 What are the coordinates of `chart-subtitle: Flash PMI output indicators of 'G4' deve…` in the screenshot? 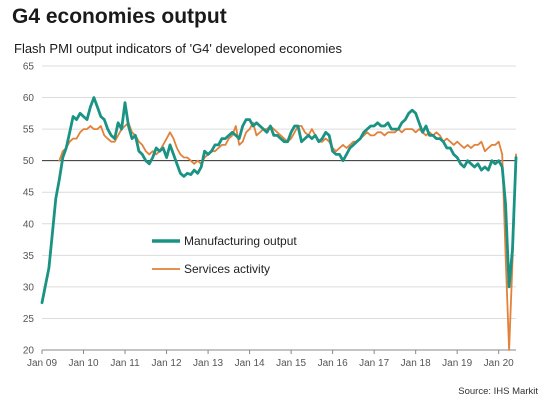 It's located at (178, 48).